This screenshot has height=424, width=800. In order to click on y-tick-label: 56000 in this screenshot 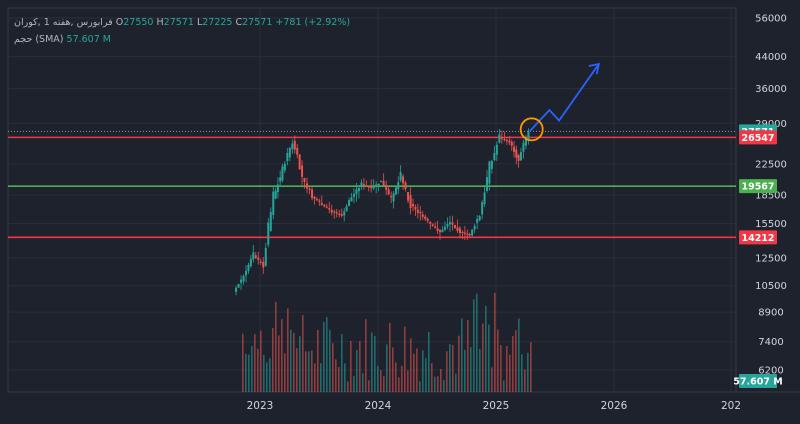, I will do `click(771, 19)`.